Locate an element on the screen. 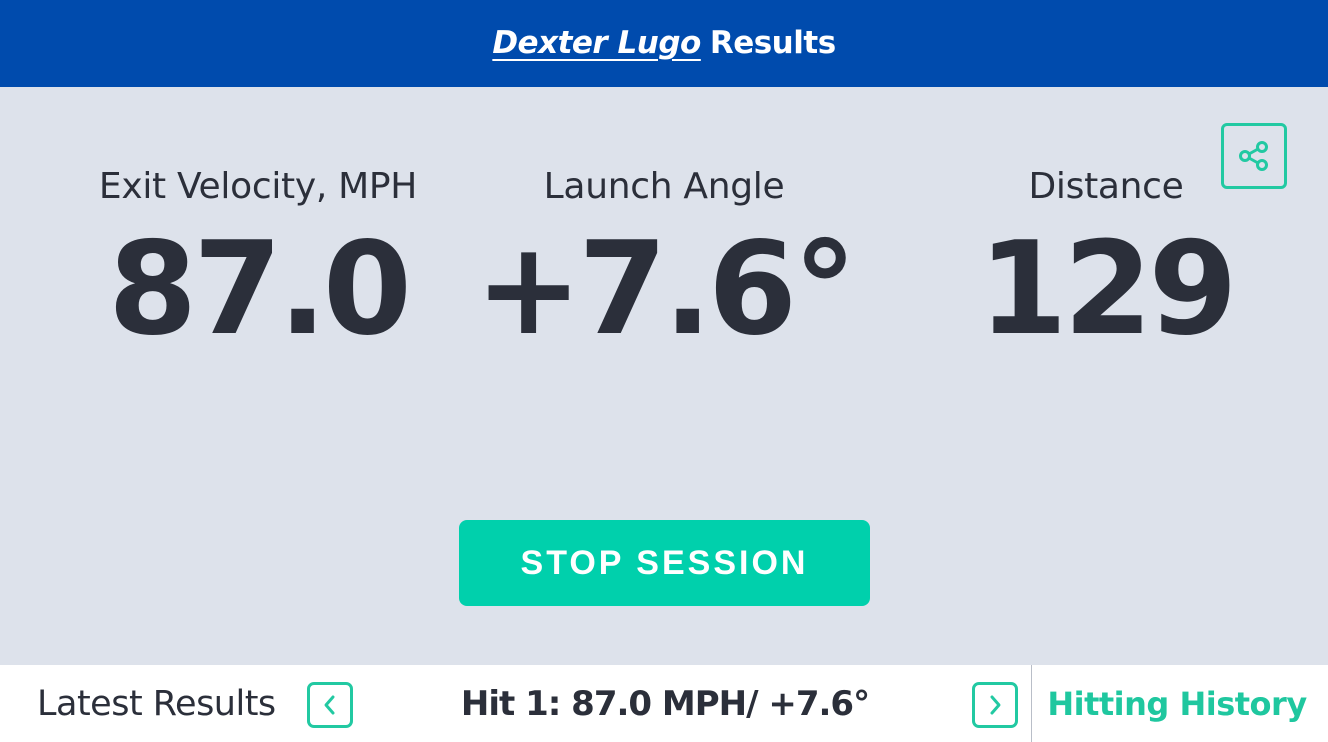 The height and width of the screenshot is (742, 1328). exit-velocity-metric: Exit Velocity, MPH 87.0 is located at coordinates (258, 265).